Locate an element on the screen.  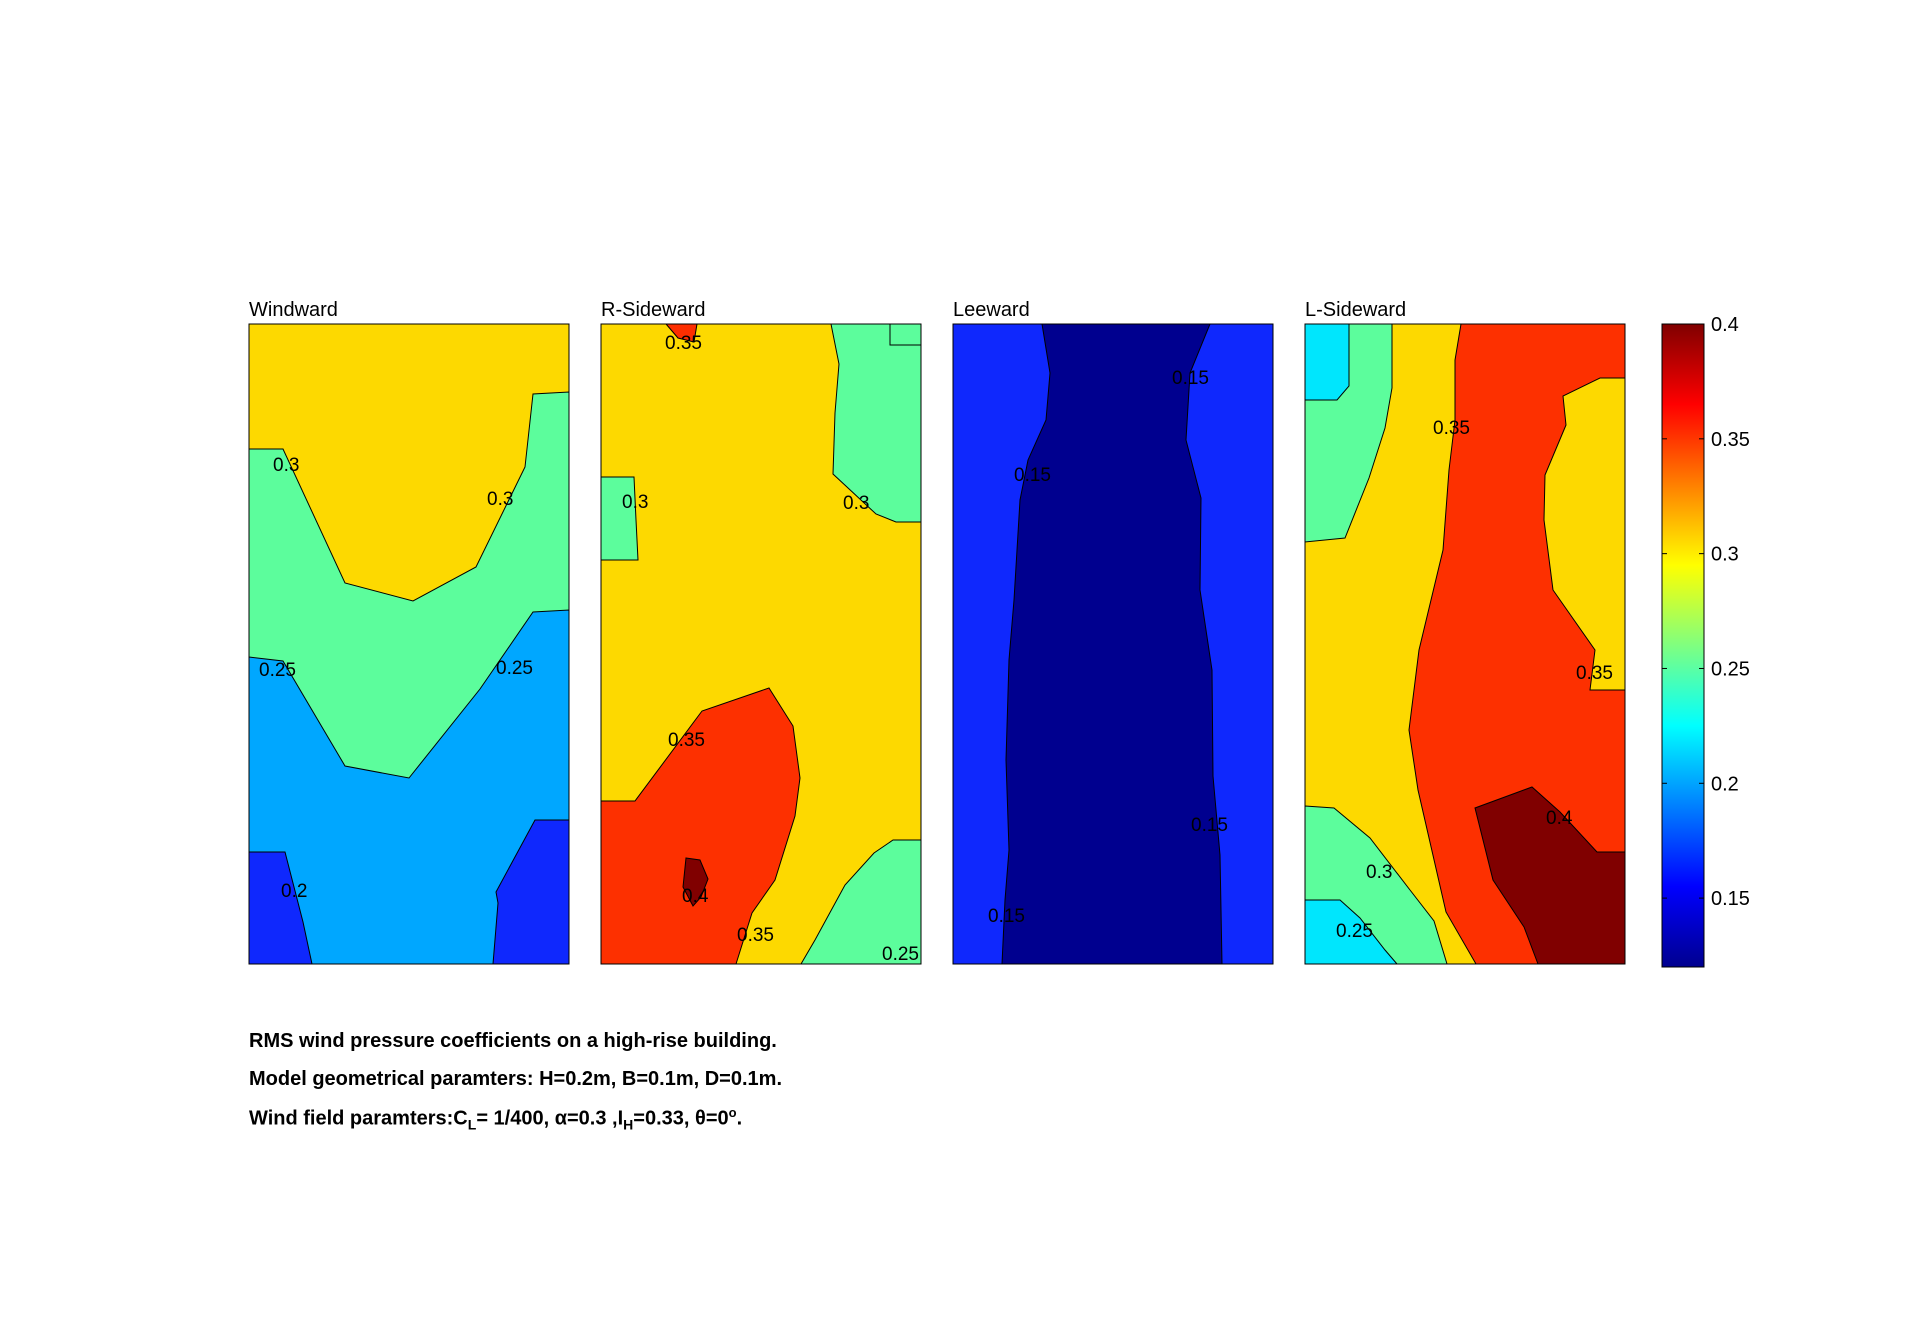
caption-superscript: o is located at coordinates (732, 1112).